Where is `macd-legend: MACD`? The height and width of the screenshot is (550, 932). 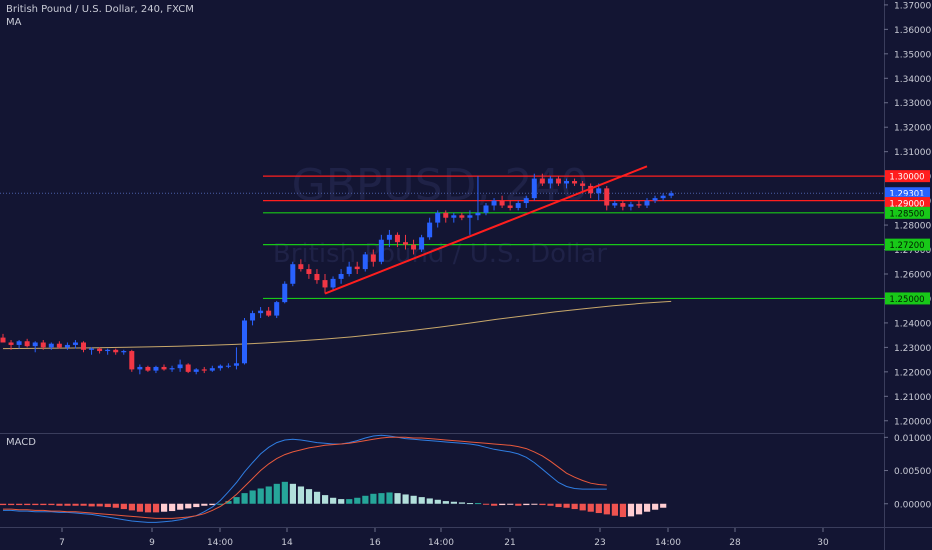
macd-legend: MACD is located at coordinates (21, 442).